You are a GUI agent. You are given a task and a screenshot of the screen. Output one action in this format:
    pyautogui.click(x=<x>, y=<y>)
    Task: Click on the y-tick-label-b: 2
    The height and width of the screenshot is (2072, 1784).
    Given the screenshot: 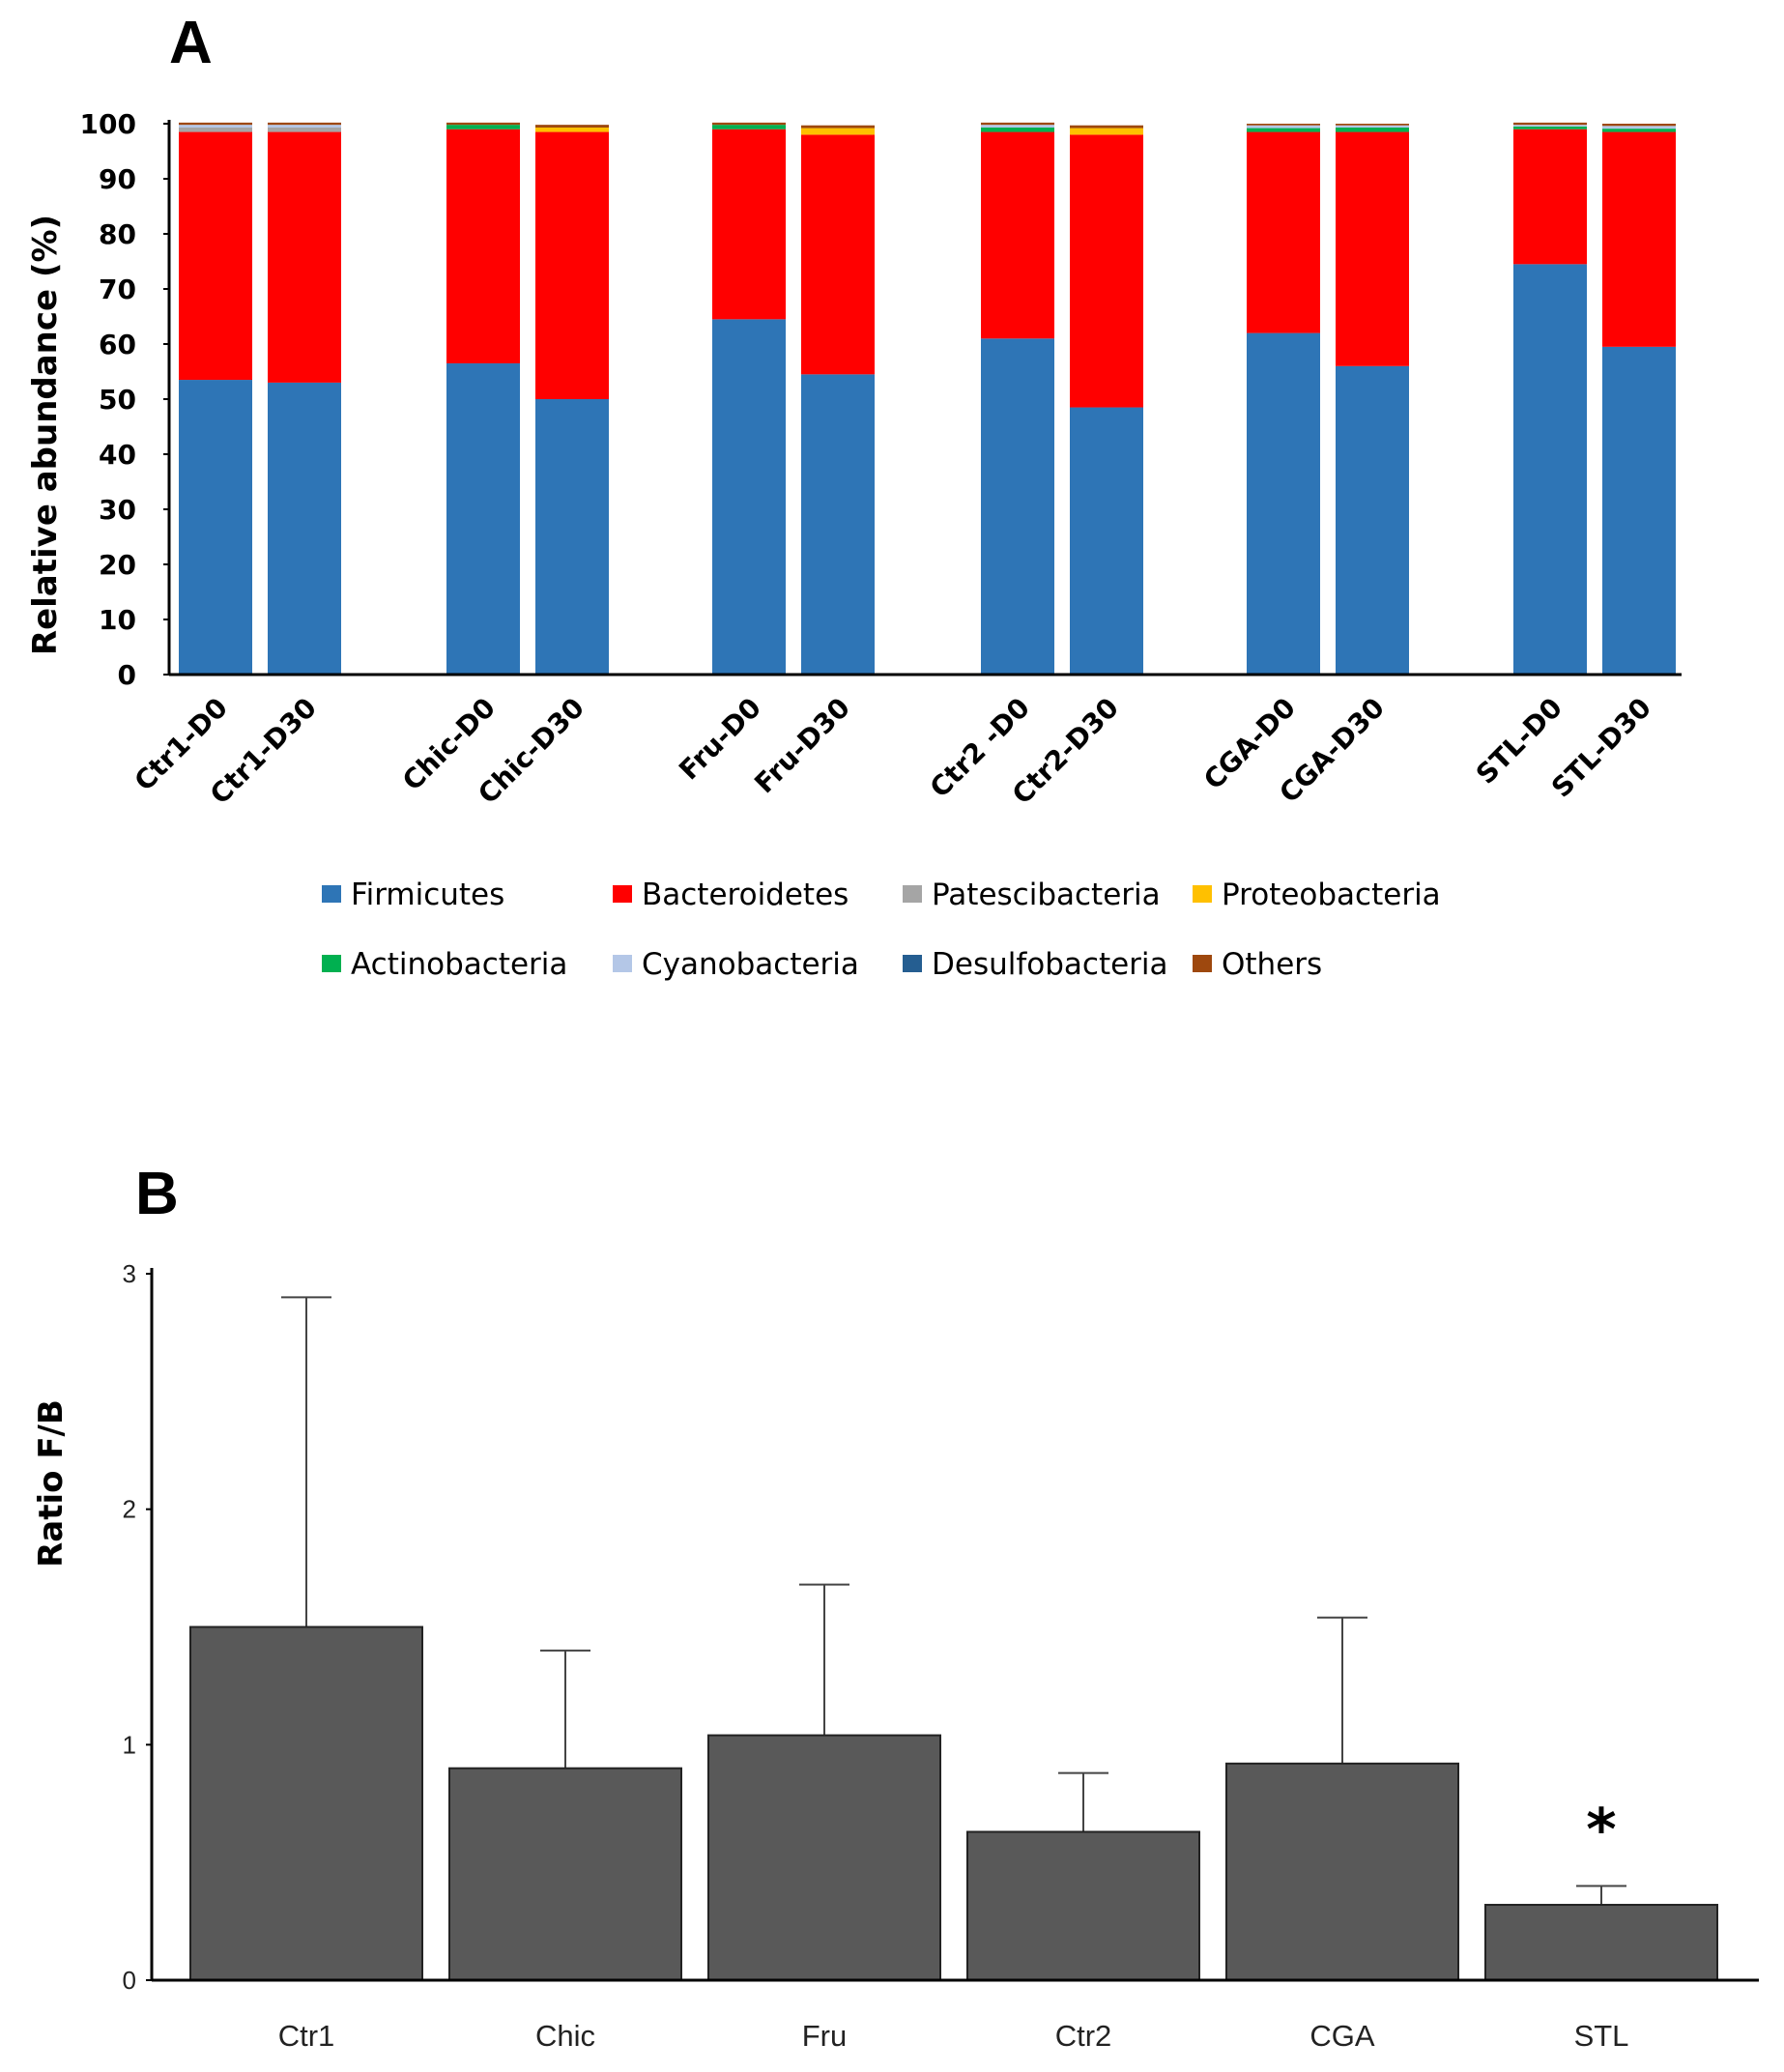 What is the action you would take?
    pyautogui.click(x=129, y=1509)
    